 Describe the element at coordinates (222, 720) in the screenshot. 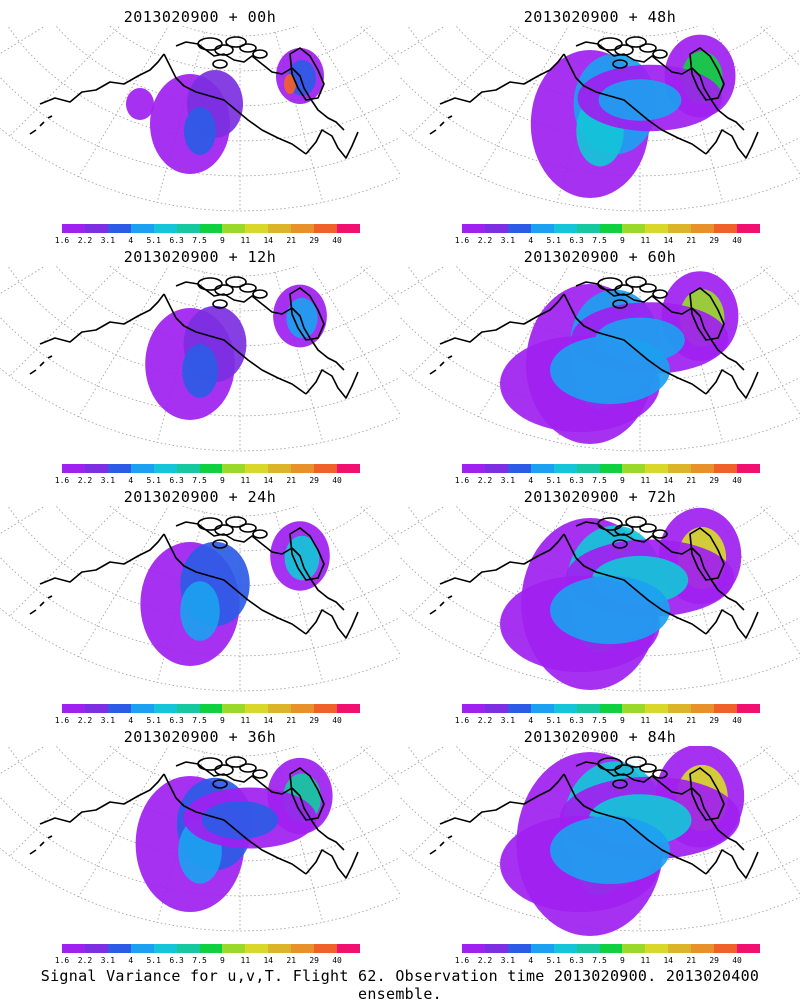

I see `colorbar-tick-label: 9` at that location.